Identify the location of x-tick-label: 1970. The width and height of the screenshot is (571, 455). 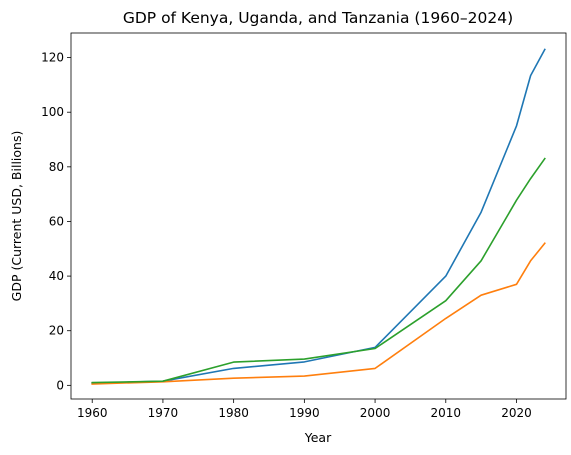
(163, 413).